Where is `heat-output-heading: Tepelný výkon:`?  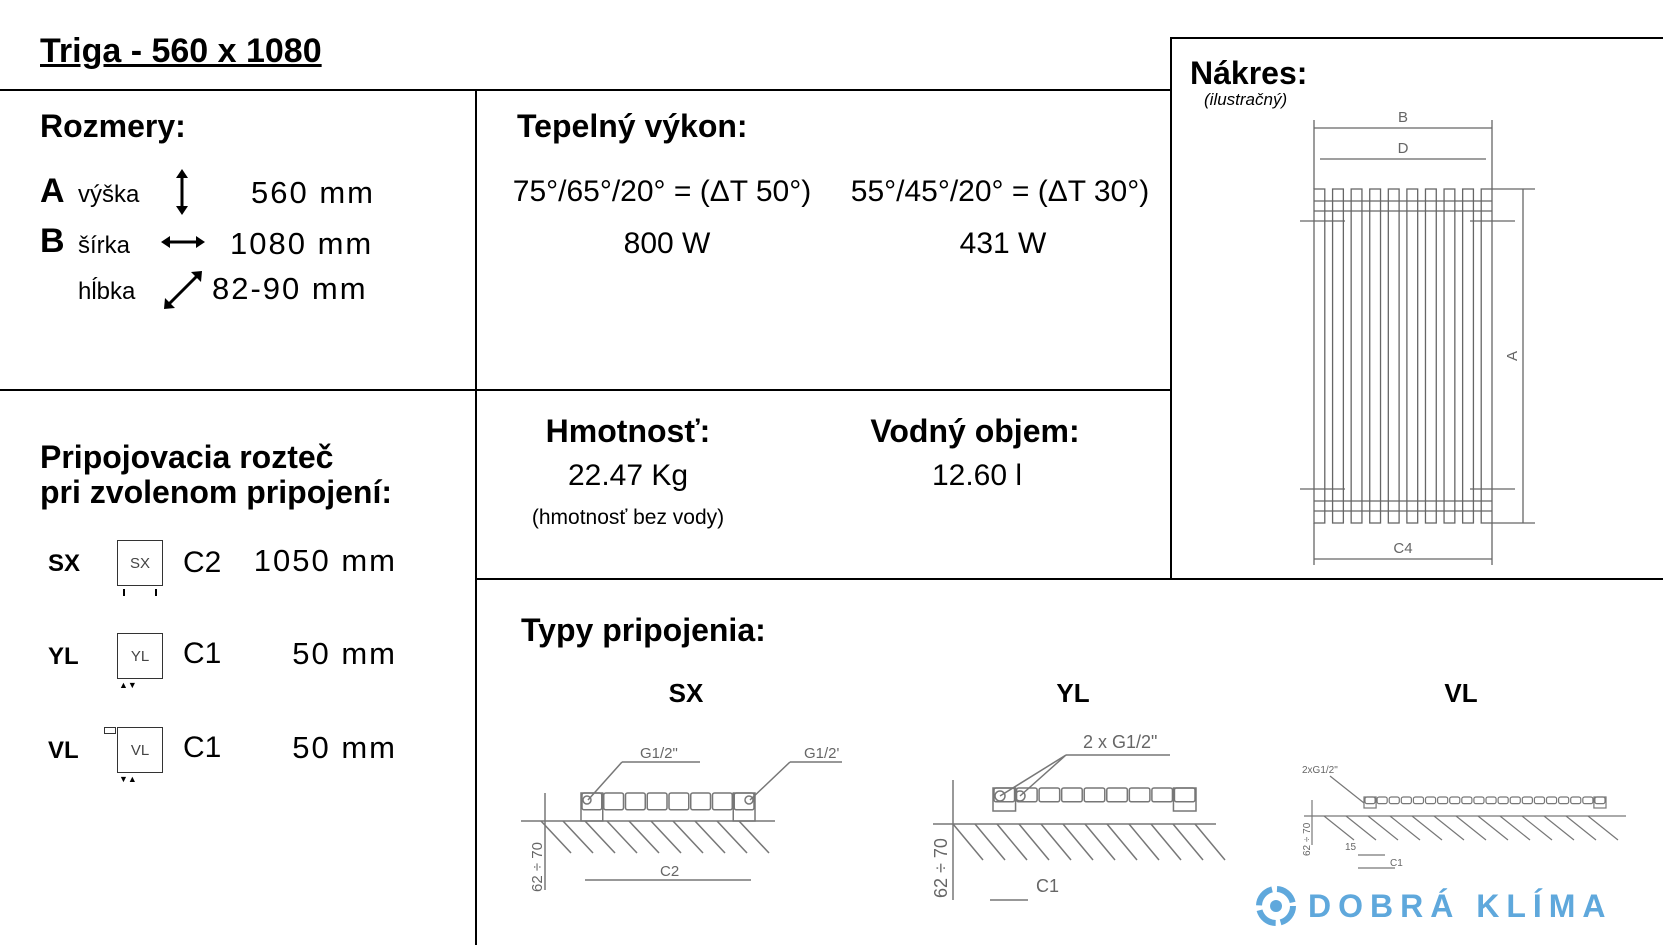
heat-output-heading: Tepelný výkon: is located at coordinates (632, 126).